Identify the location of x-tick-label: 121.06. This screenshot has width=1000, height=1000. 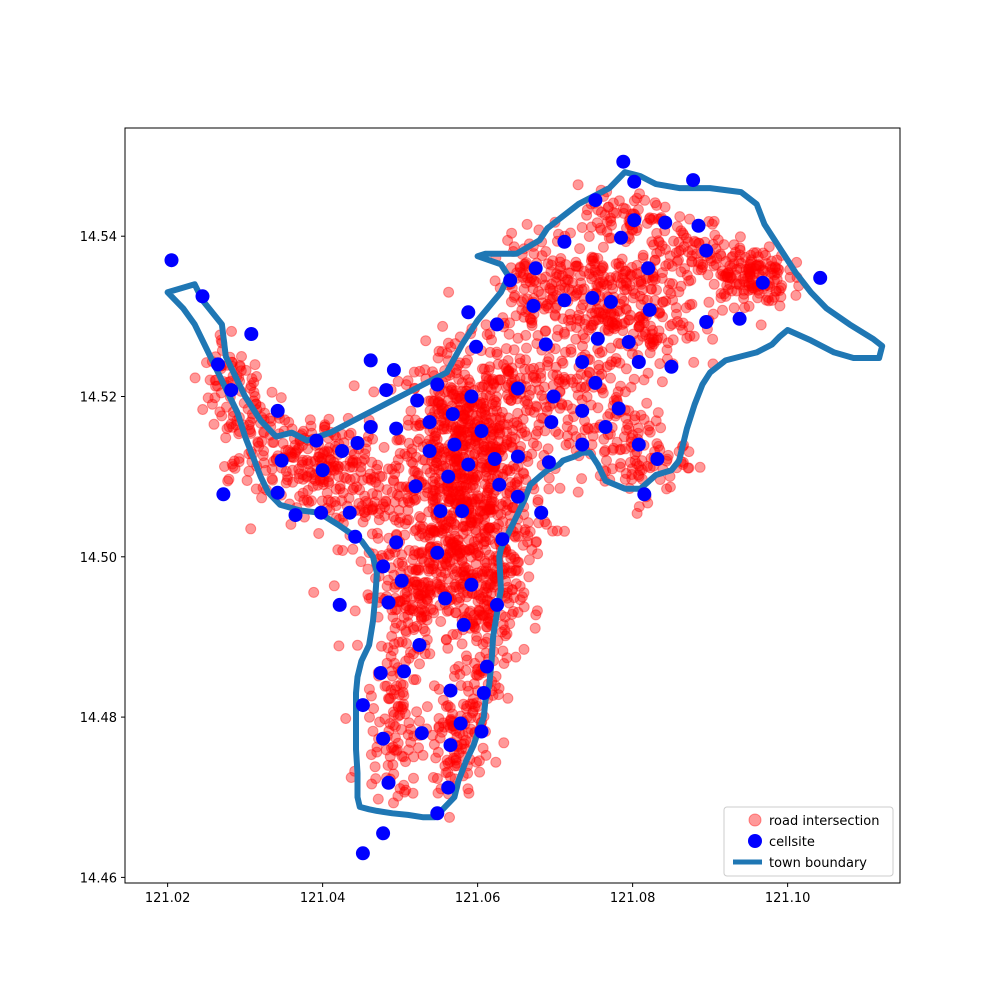
(478, 898).